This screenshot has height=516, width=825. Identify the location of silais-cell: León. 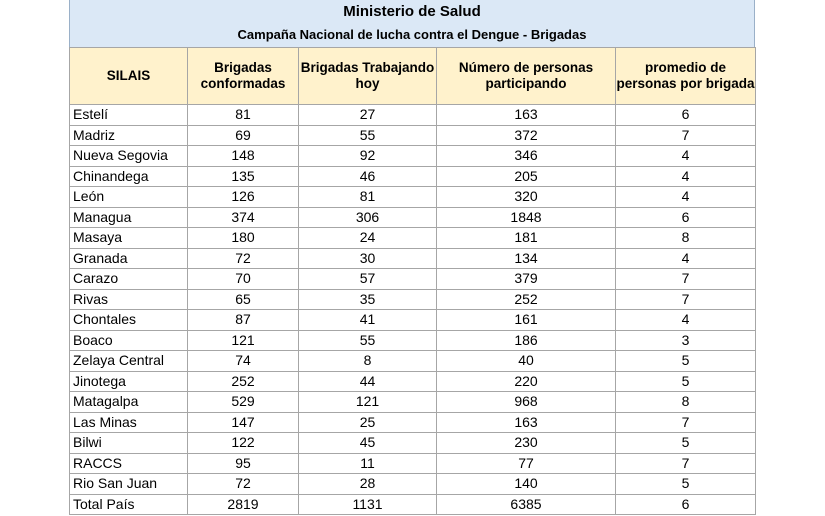
(128, 197).